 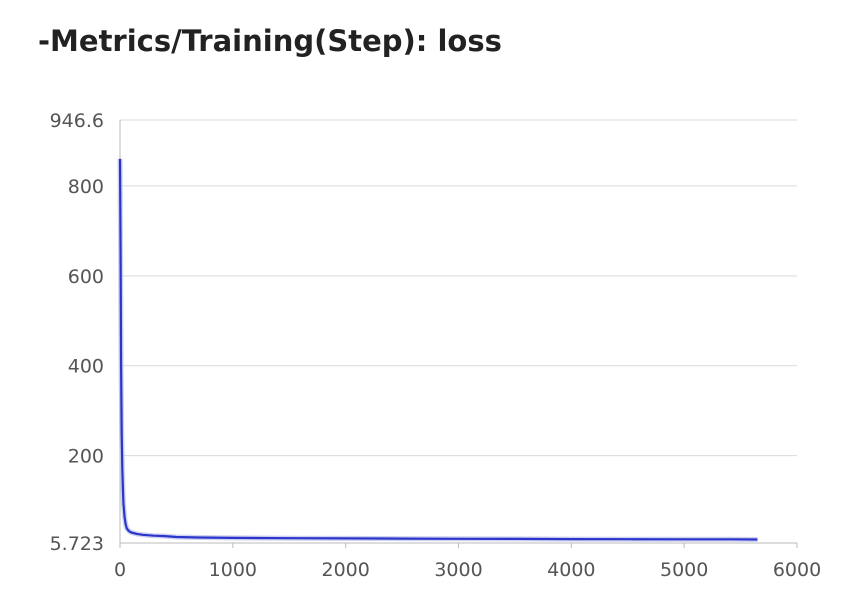 I want to click on x-axis: 0 1000 2000 3000 4000 5000 6000, so click(x=467, y=561).